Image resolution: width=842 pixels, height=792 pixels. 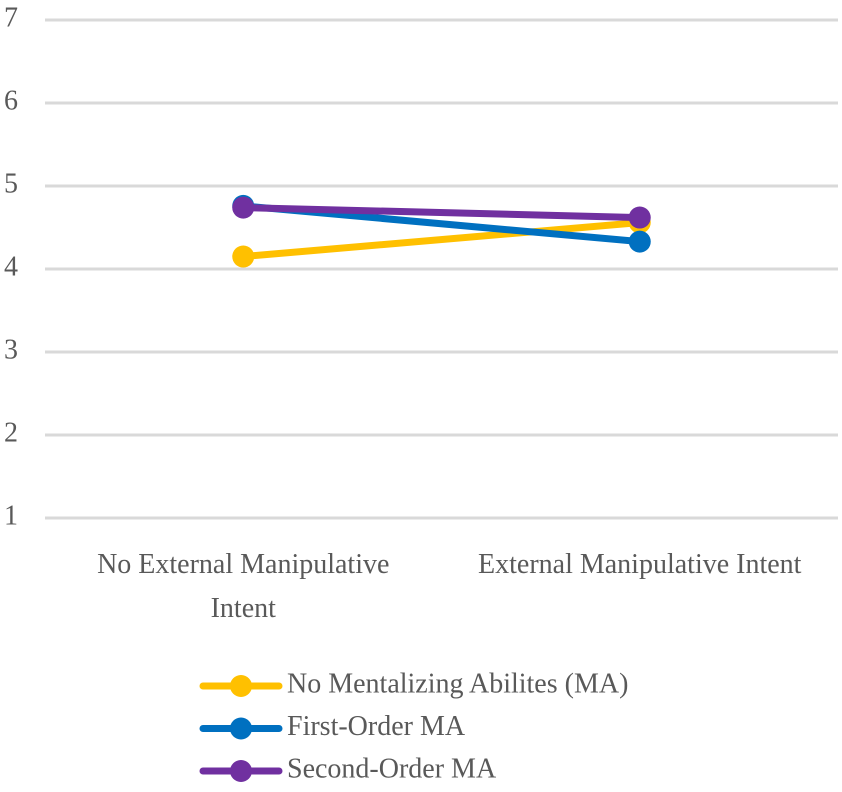 What do you see at coordinates (640, 564) in the screenshot?
I see `x-tick-label: External Manipulative Intent` at bounding box center [640, 564].